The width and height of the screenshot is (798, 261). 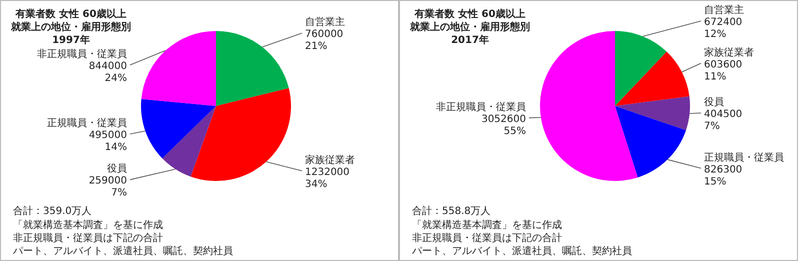 I want to click on text: 2017年, so click(x=470, y=40).